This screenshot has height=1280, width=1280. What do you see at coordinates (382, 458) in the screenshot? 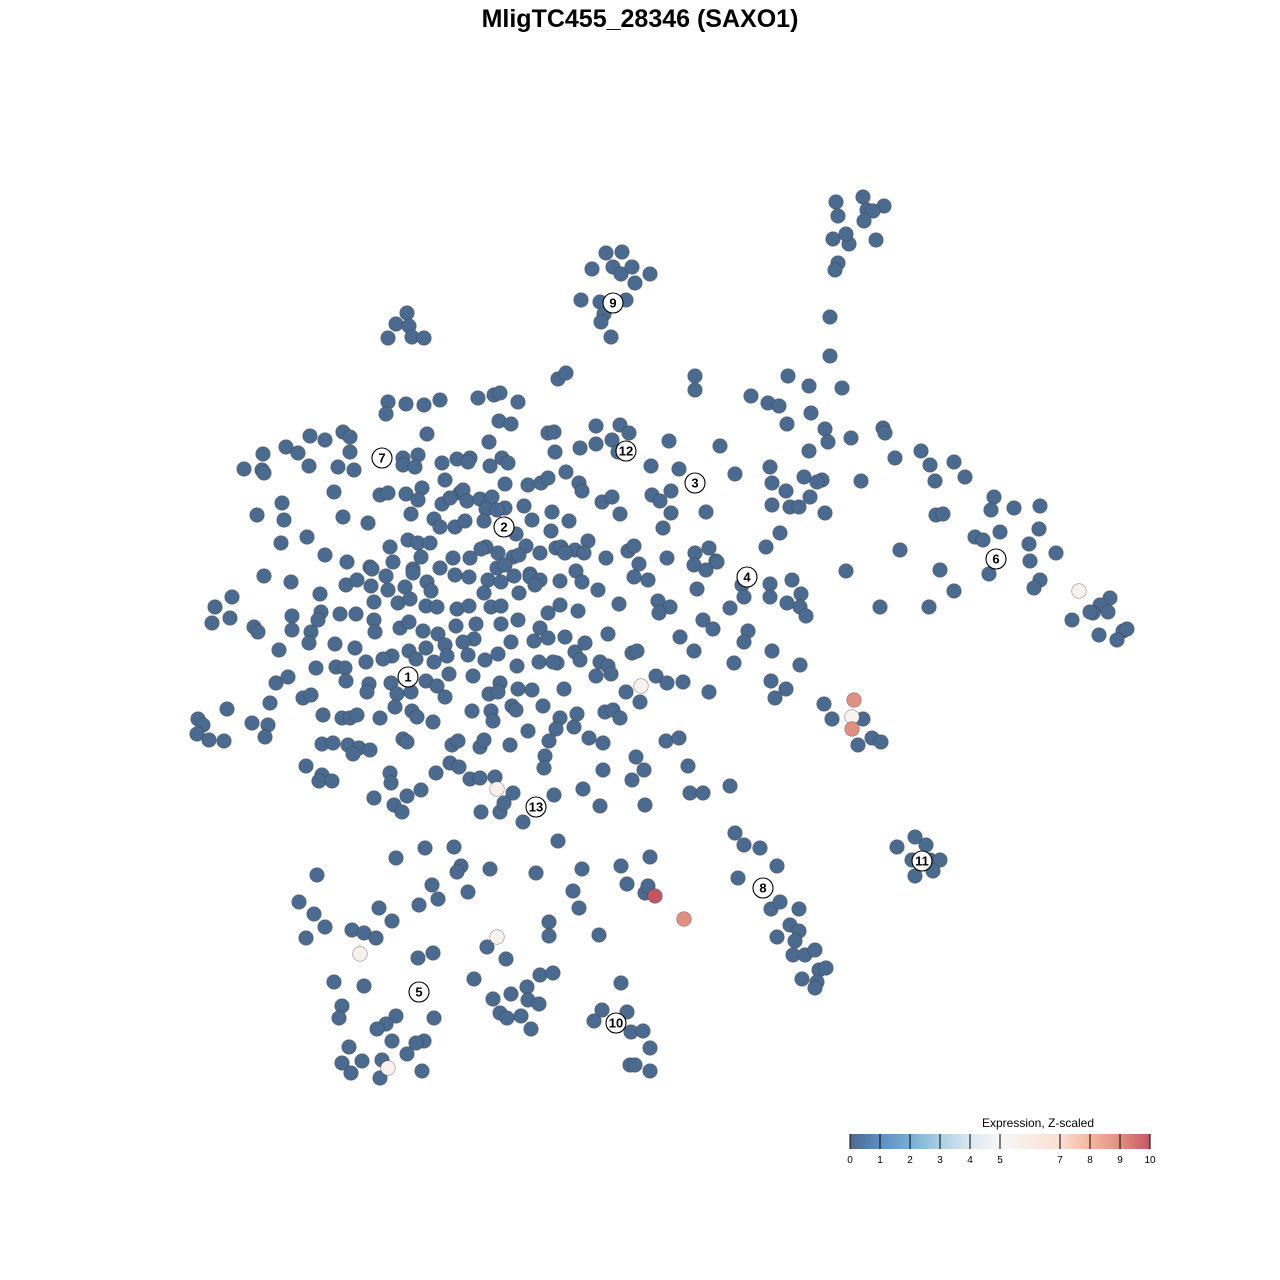
I see `cluster-label: 7` at bounding box center [382, 458].